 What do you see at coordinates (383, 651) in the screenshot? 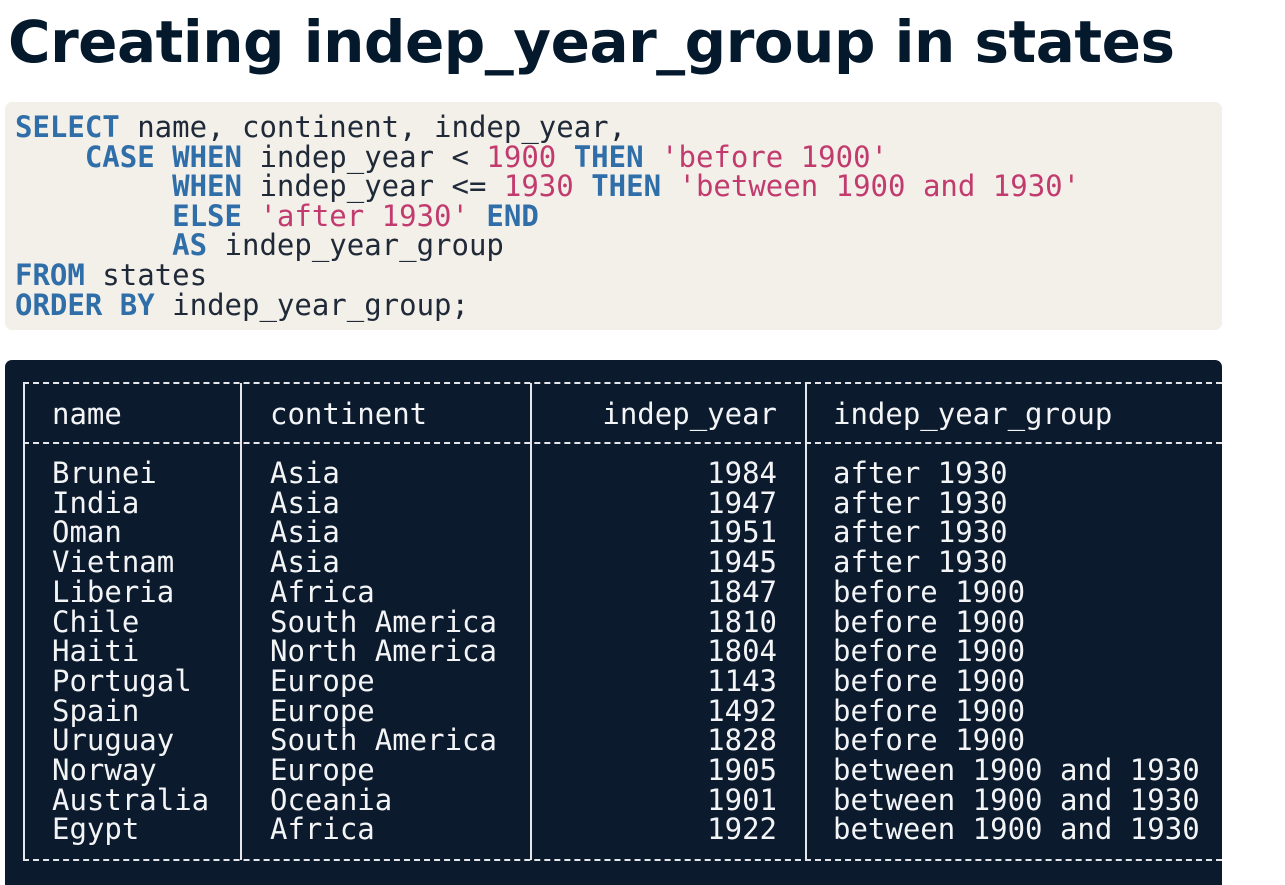
I see `table-cell: North America` at bounding box center [383, 651].